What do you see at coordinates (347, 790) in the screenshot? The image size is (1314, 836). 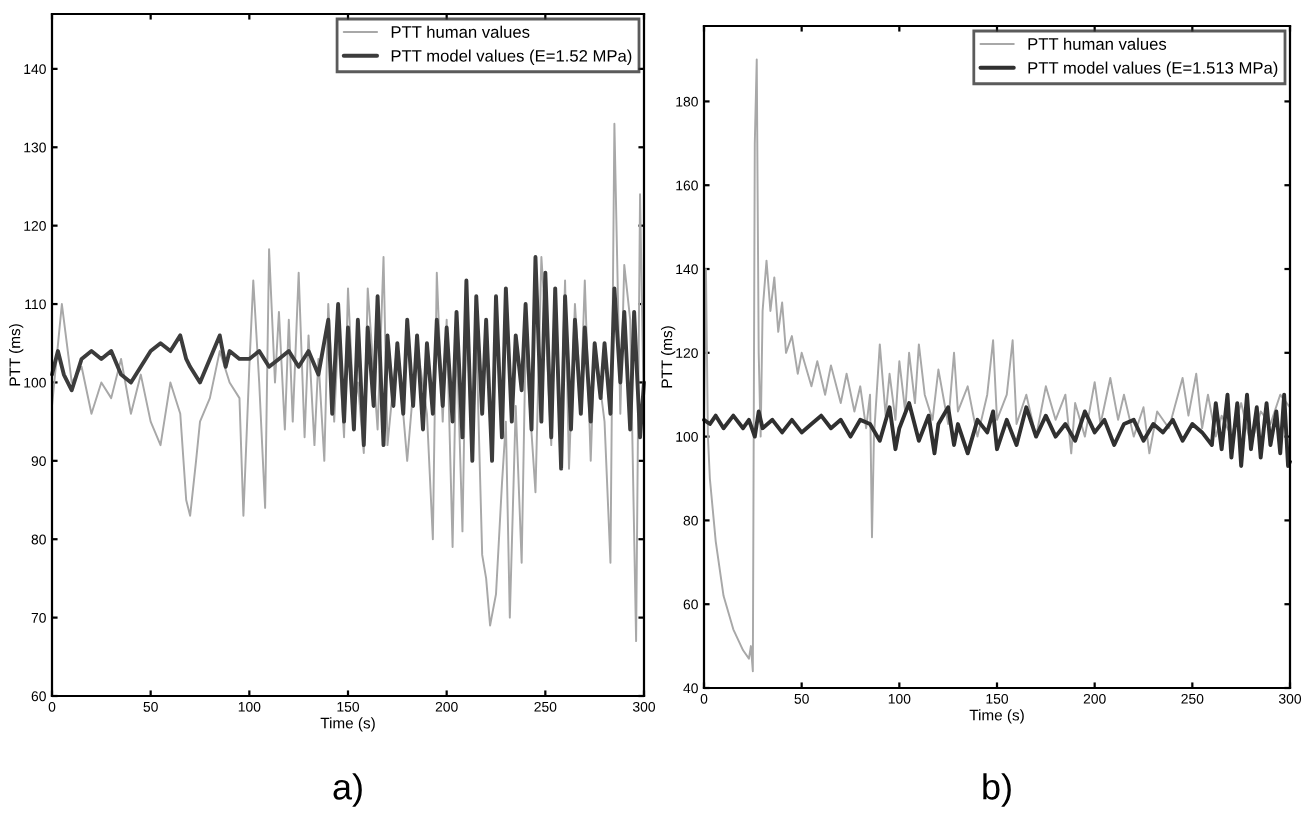 I see `text: a)` at bounding box center [347, 790].